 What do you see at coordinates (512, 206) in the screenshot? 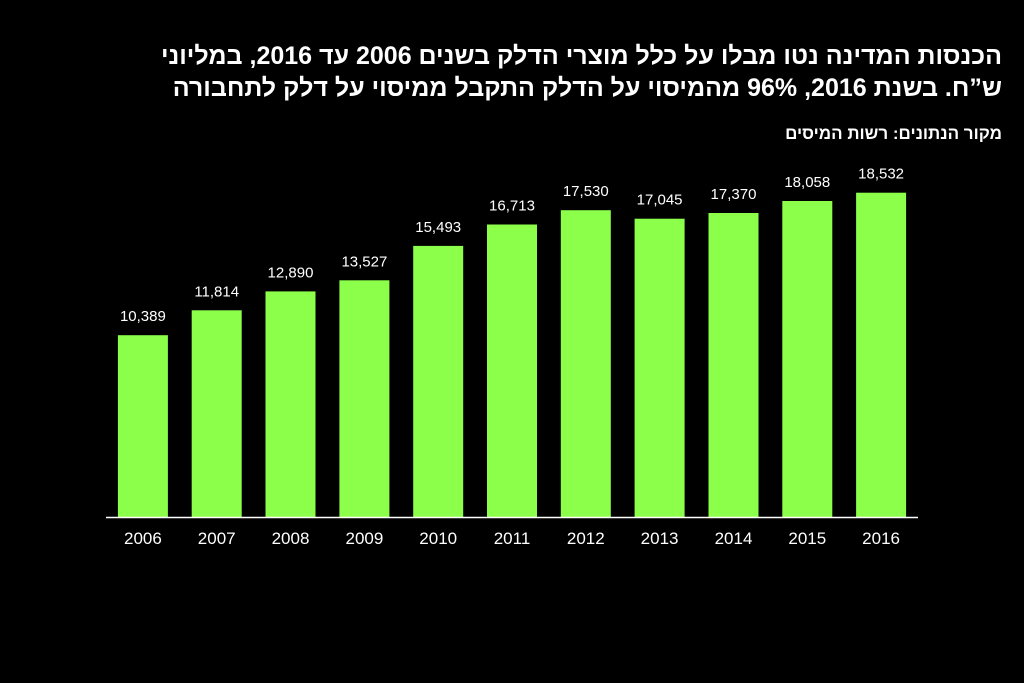
I see `value-label-2011: 16,713` at bounding box center [512, 206].